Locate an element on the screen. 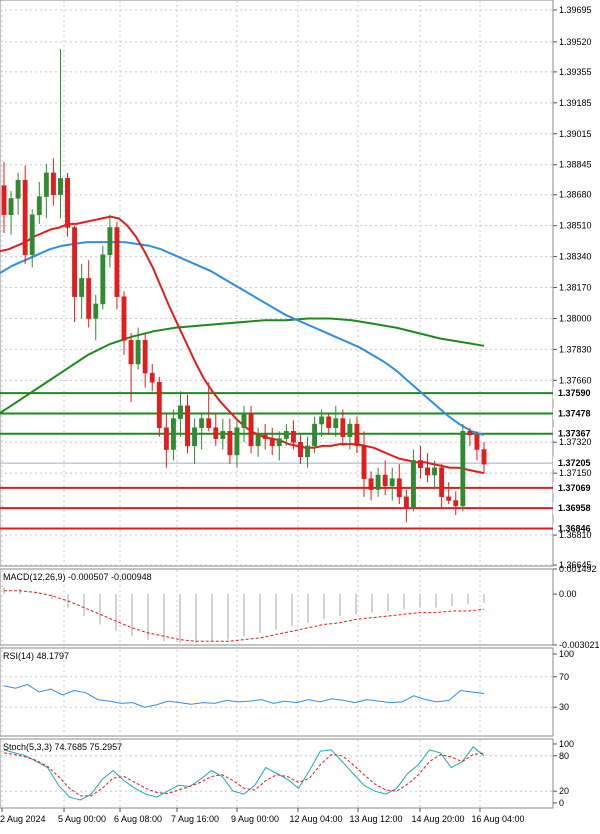  macd-tick-label: 0.001492 is located at coordinates (578, 569).